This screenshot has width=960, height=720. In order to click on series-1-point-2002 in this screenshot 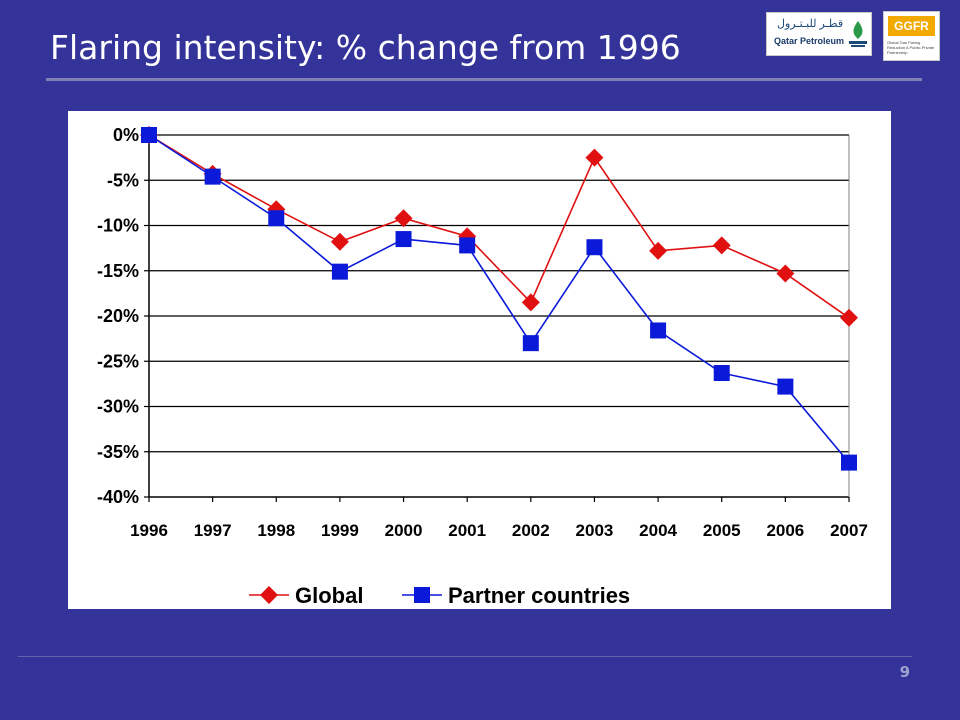, I will do `click(530, 343)`.